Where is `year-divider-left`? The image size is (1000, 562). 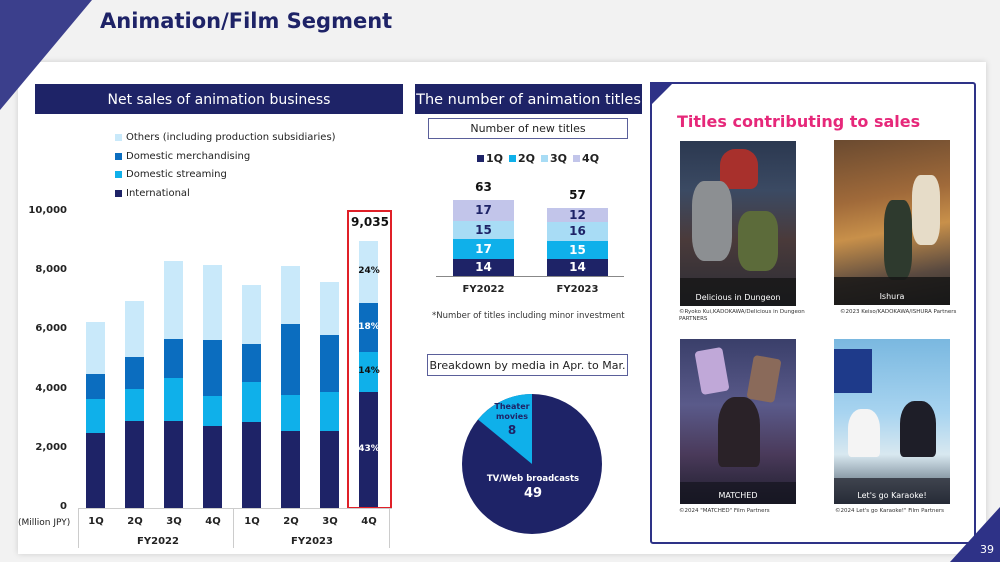 year-divider-left is located at coordinates (78, 528).